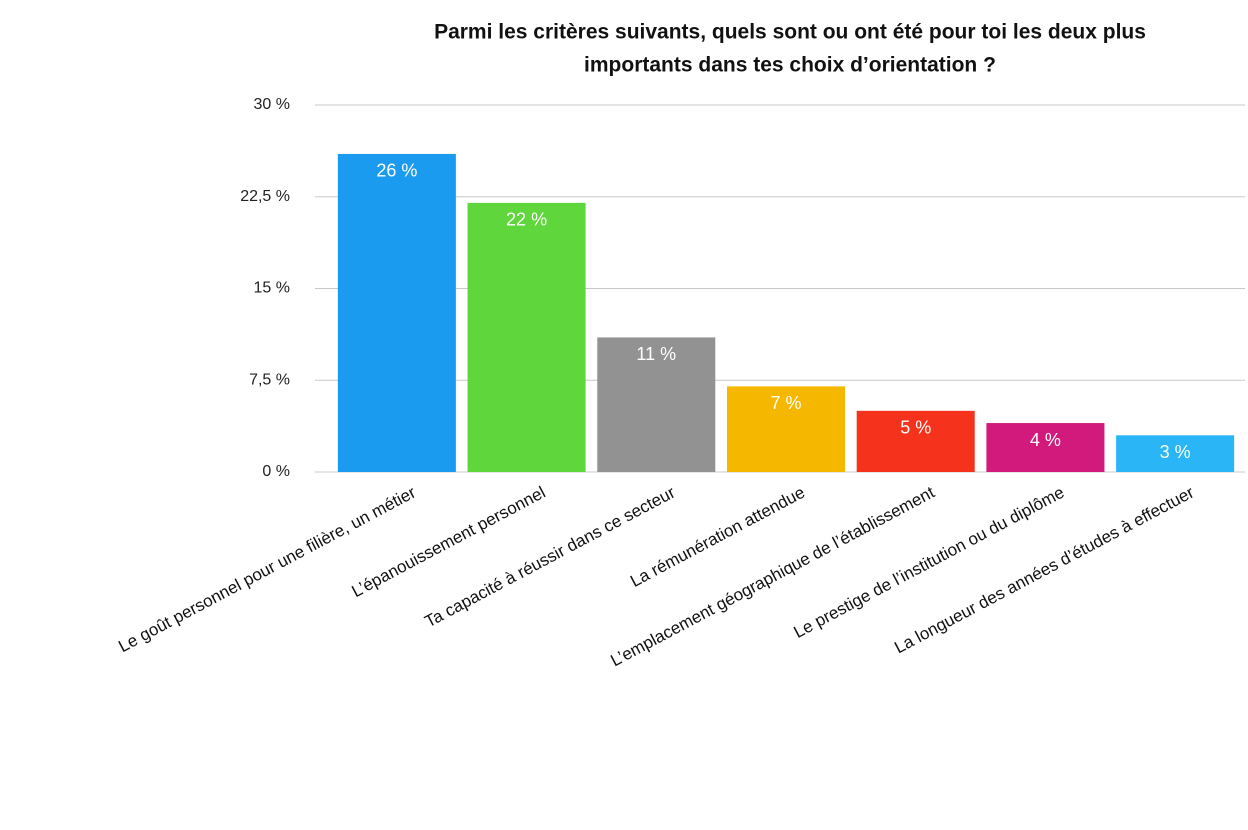  I want to click on value-label: 4 %, so click(1045, 440).